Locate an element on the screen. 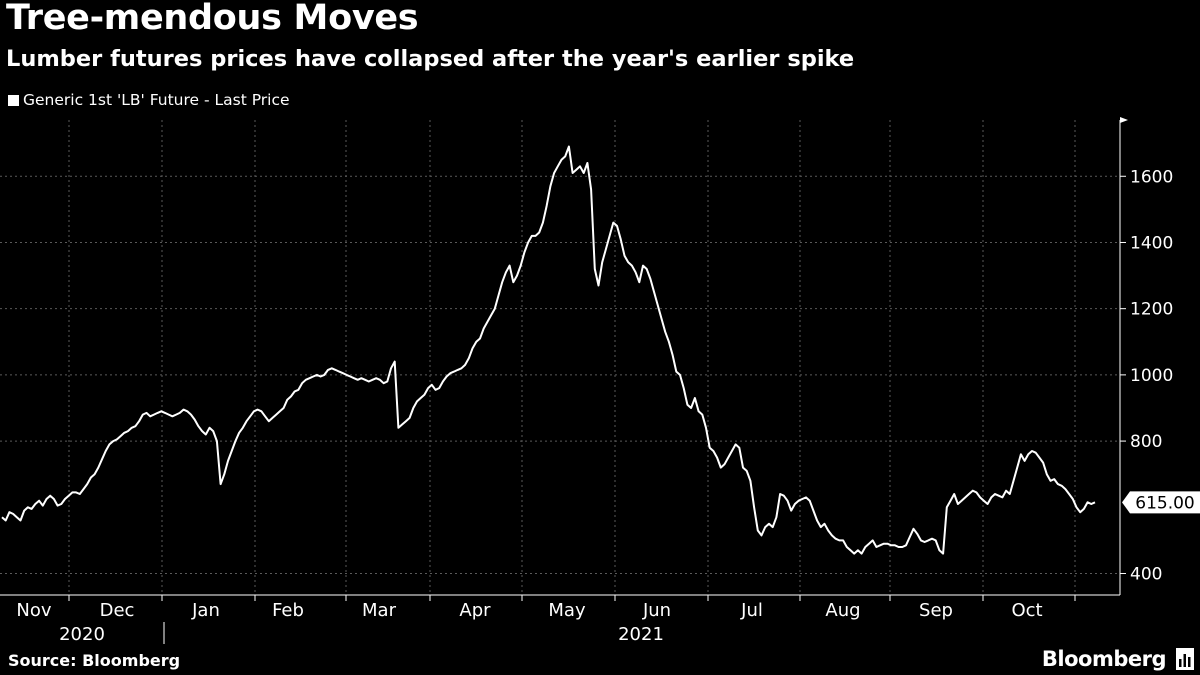 This screenshot has height=675, width=1200. x-tick-label: Feb is located at coordinates (288, 610).